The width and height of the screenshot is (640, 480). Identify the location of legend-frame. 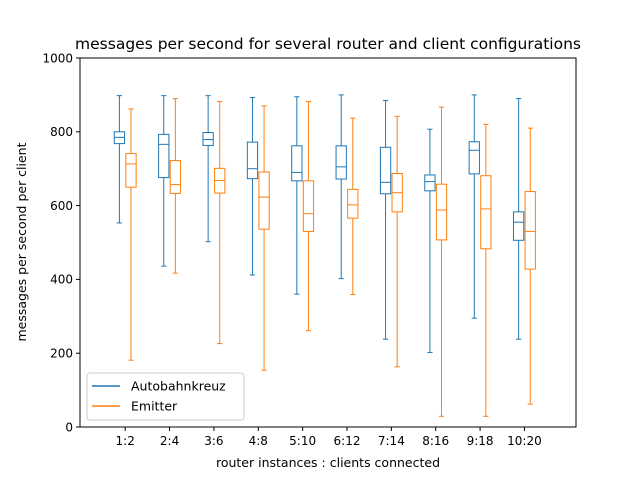
(165, 396).